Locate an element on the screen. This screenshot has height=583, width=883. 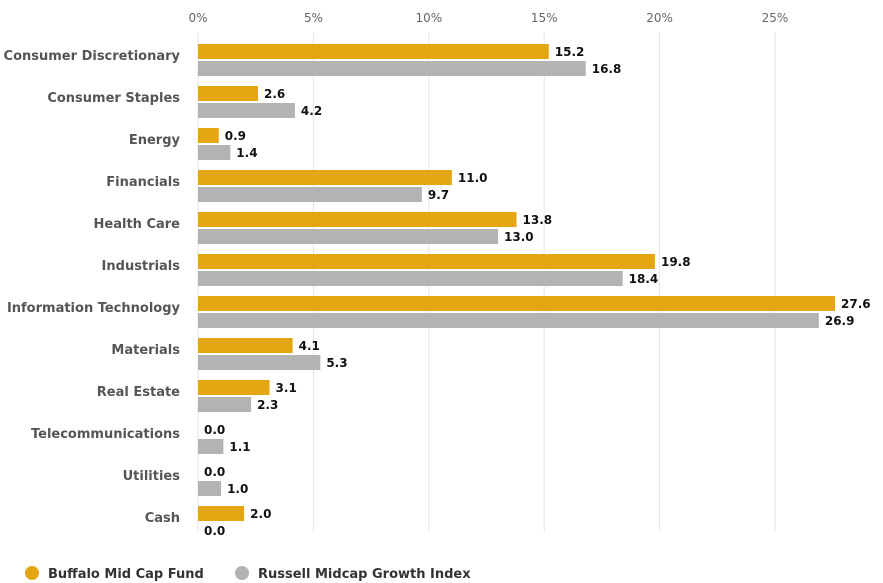
data-label-russell-midcap-growth-index-utilities: 1.0 is located at coordinates (237, 489).